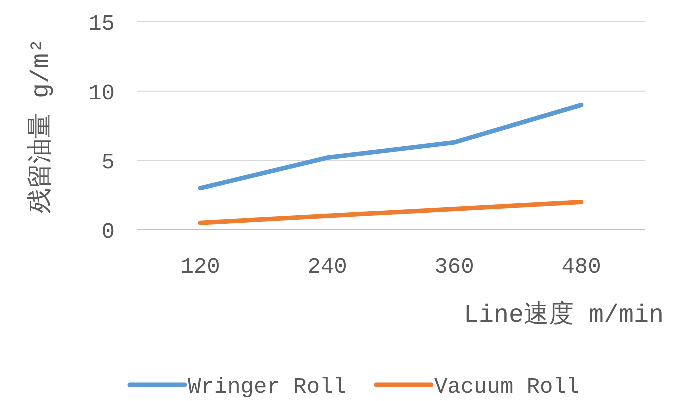 Image resolution: width=676 pixels, height=401 pixels. What do you see at coordinates (108, 232) in the screenshot?
I see `y-tick-label: 0` at bounding box center [108, 232].